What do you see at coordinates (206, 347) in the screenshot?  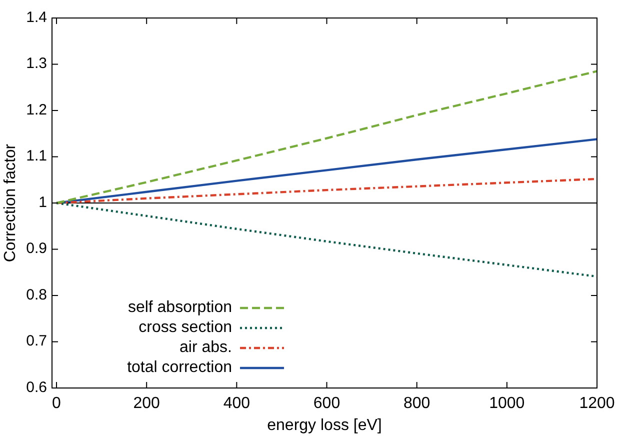 I see `legend-label: air abs.` at bounding box center [206, 347].